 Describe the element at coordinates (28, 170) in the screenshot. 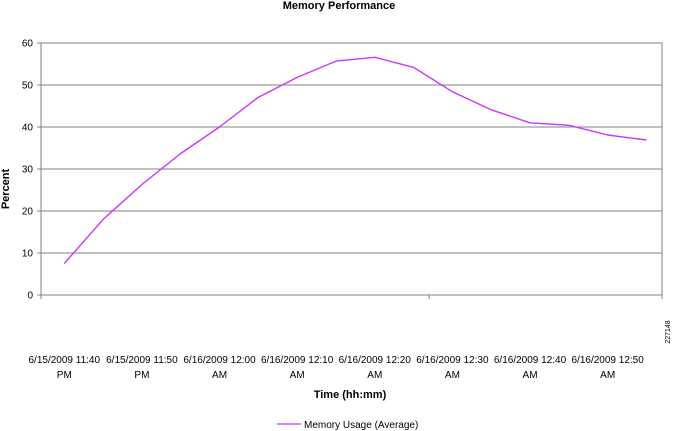

I see `y-tick-label: 30` at that location.